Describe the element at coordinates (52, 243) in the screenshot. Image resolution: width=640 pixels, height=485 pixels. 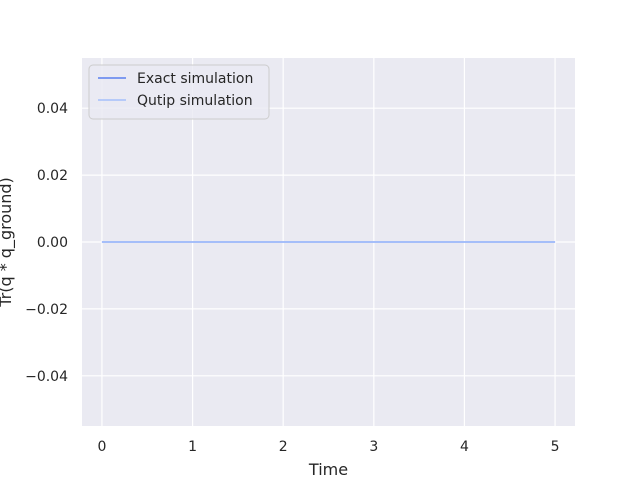
I see `y-tick-label: 0.00` at that location.